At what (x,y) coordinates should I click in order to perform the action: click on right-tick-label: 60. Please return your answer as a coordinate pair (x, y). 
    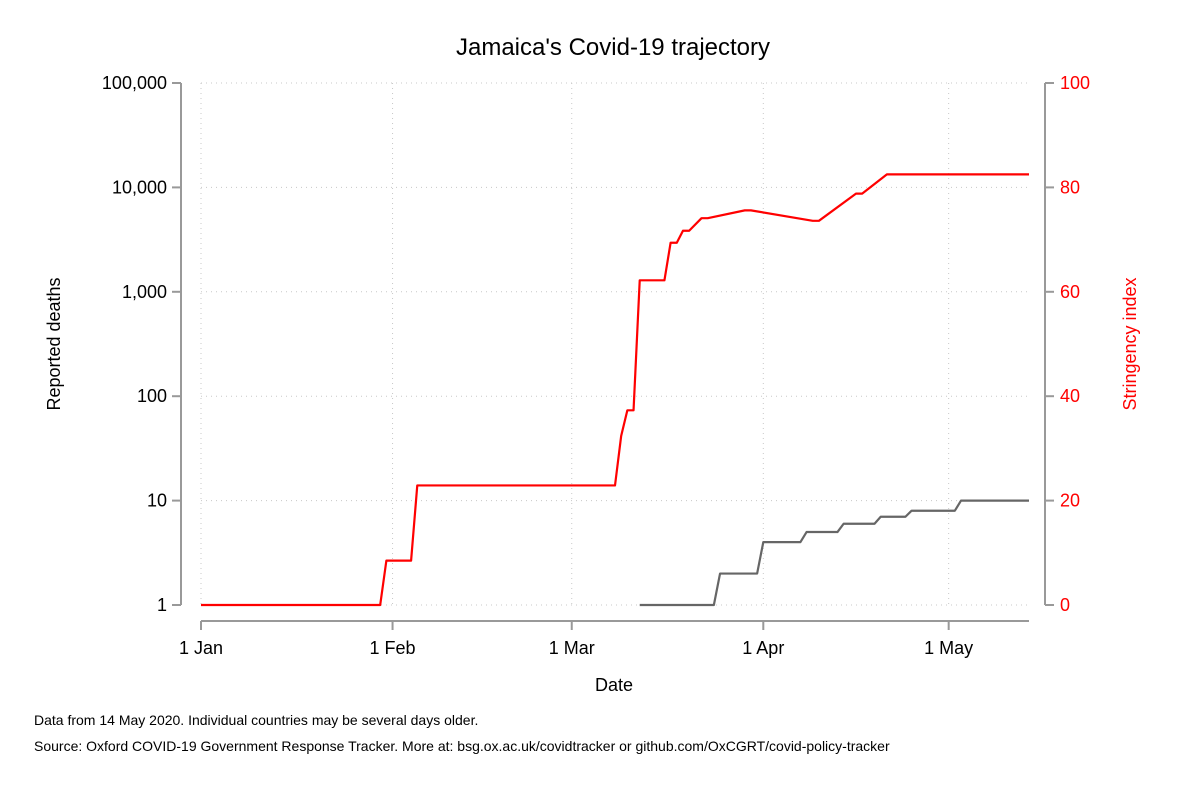
    Looking at the image, I should click on (1070, 292).